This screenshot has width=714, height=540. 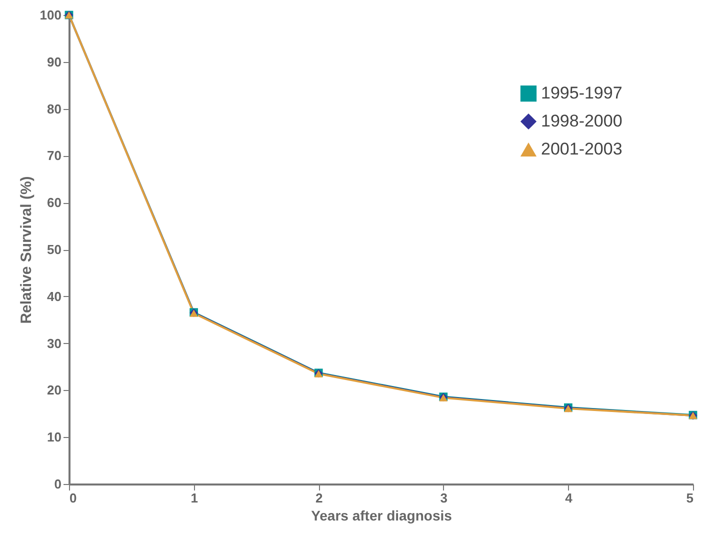 What do you see at coordinates (319, 498) in the screenshot?
I see `x-tick-label: 2` at bounding box center [319, 498].